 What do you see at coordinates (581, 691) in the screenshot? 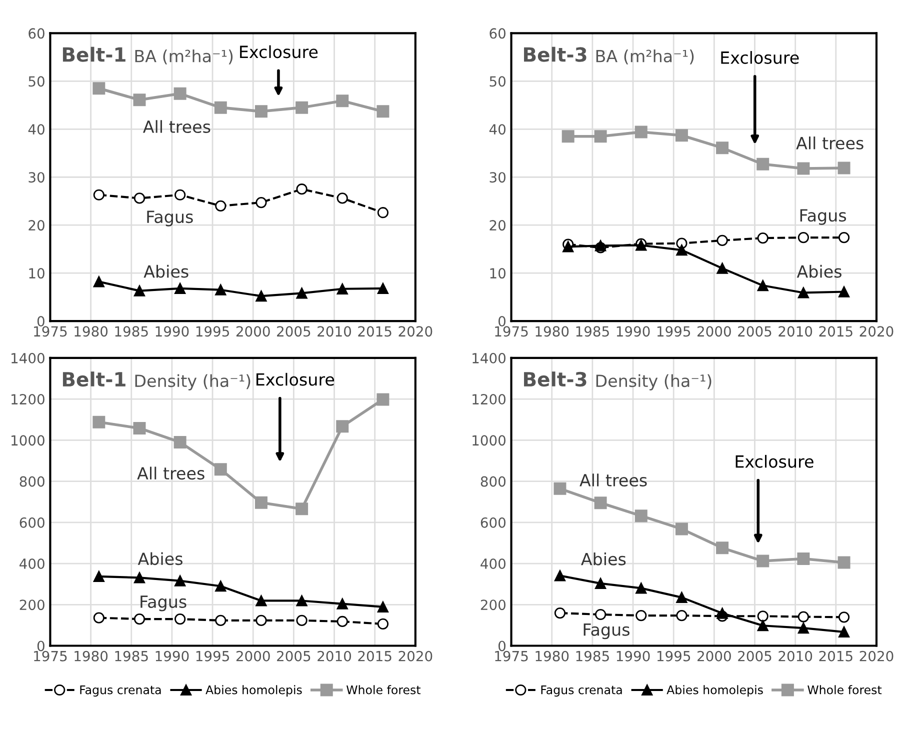
I see `legend-label: Fagus crenata` at bounding box center [581, 691].